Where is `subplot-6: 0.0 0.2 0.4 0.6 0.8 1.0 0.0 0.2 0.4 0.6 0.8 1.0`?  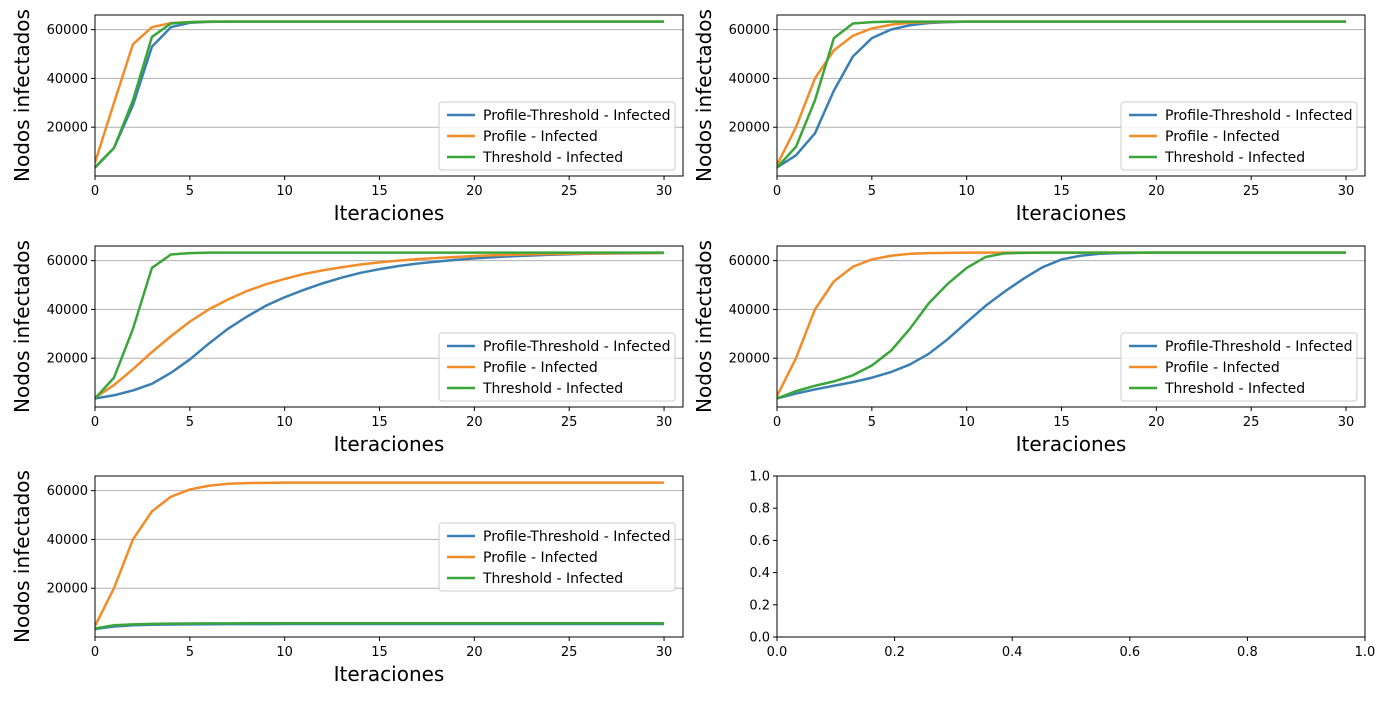 subplot-6: 0.0 0.2 0.4 0.6 0.8 1.0 0.0 0.2 0.4 0.6 0.8 1.0 is located at coordinates (1062, 565).